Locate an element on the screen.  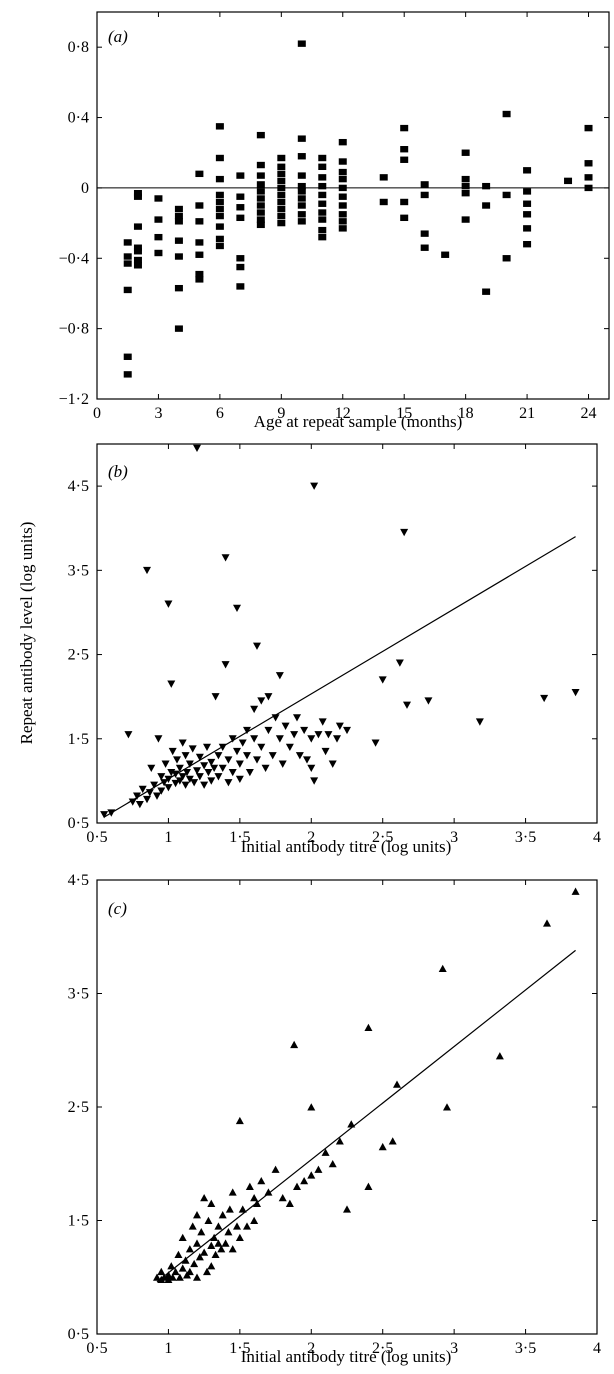
y-tick-label: 4·5 is located at coordinates (78, 486).